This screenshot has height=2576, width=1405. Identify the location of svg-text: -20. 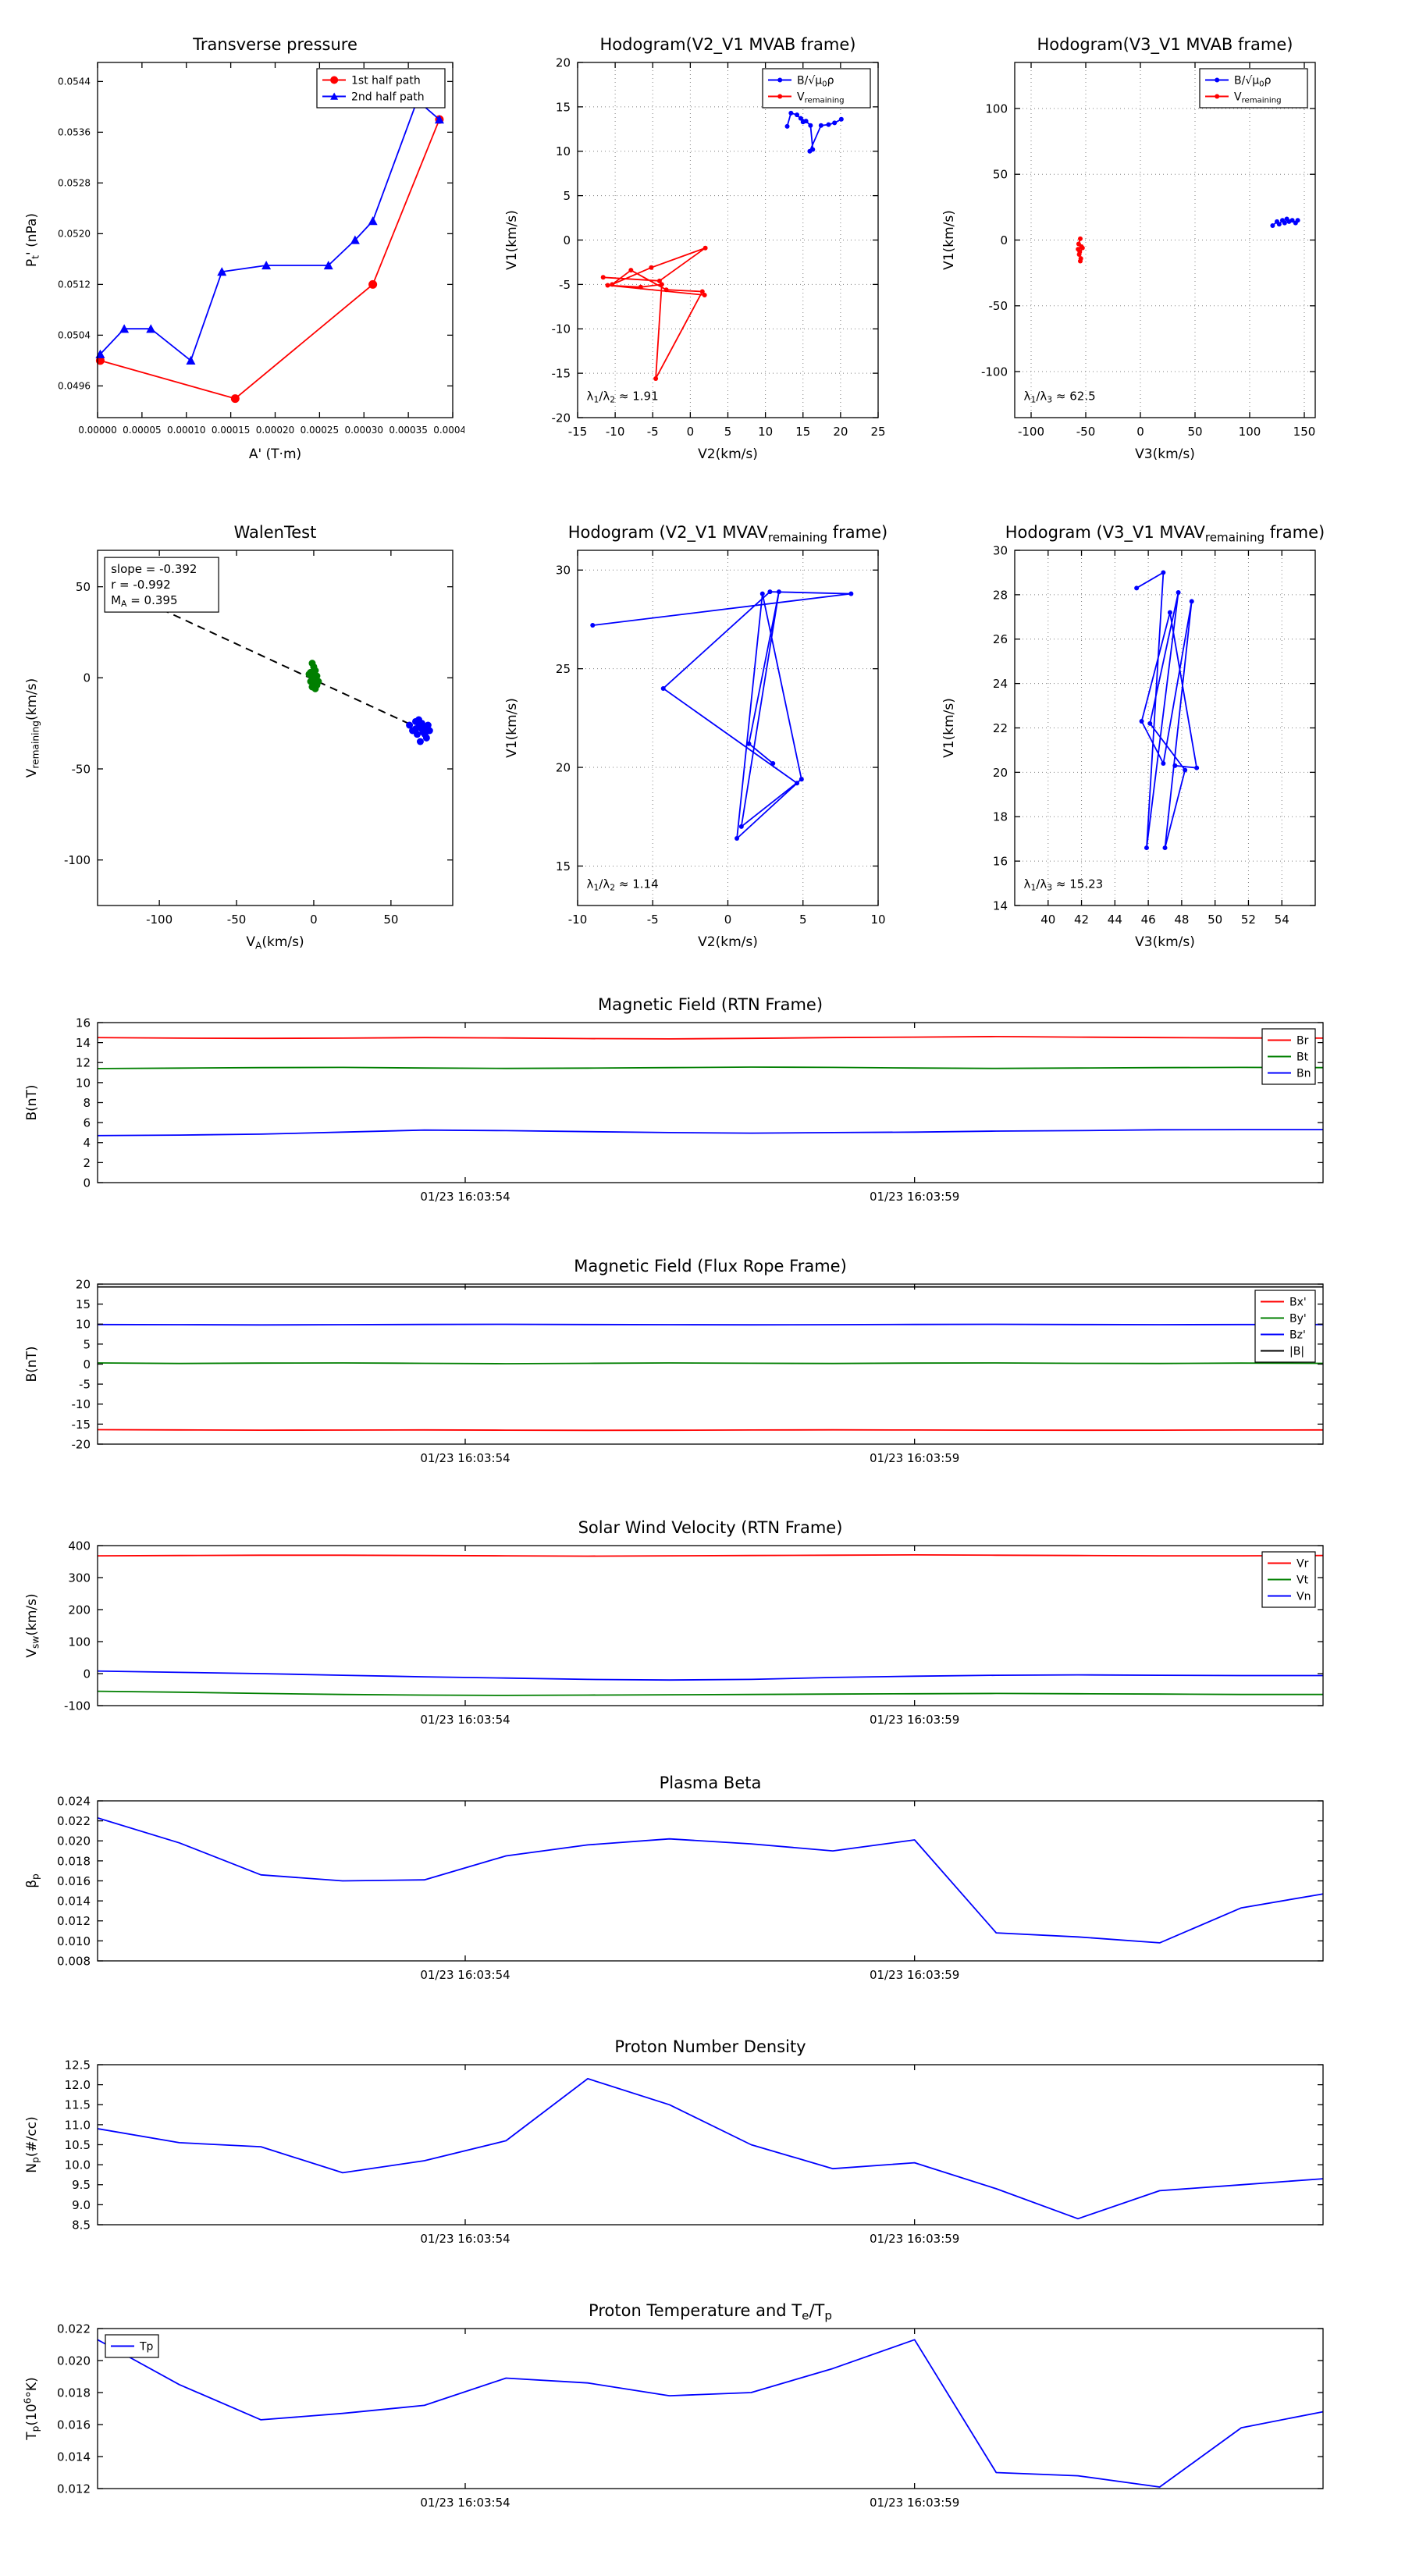
(561, 418).